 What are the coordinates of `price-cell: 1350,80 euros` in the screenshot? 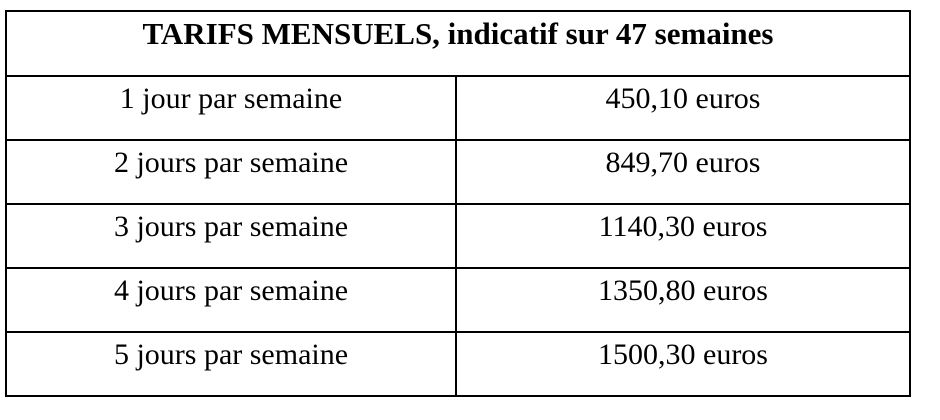 It's located at (683, 300).